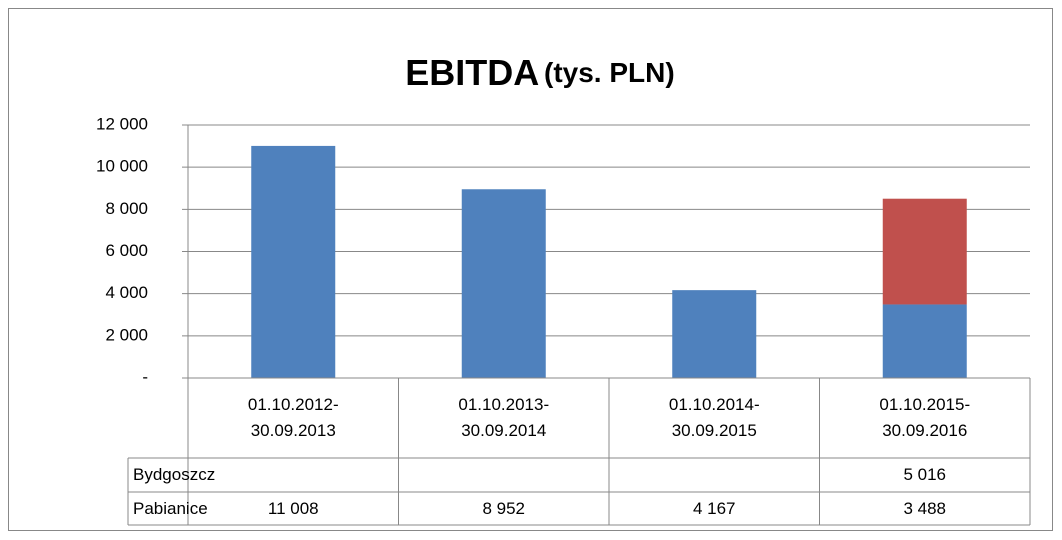 The height and width of the screenshot is (540, 1062). What do you see at coordinates (472, 72) in the screenshot?
I see `title: EBITDA` at bounding box center [472, 72].